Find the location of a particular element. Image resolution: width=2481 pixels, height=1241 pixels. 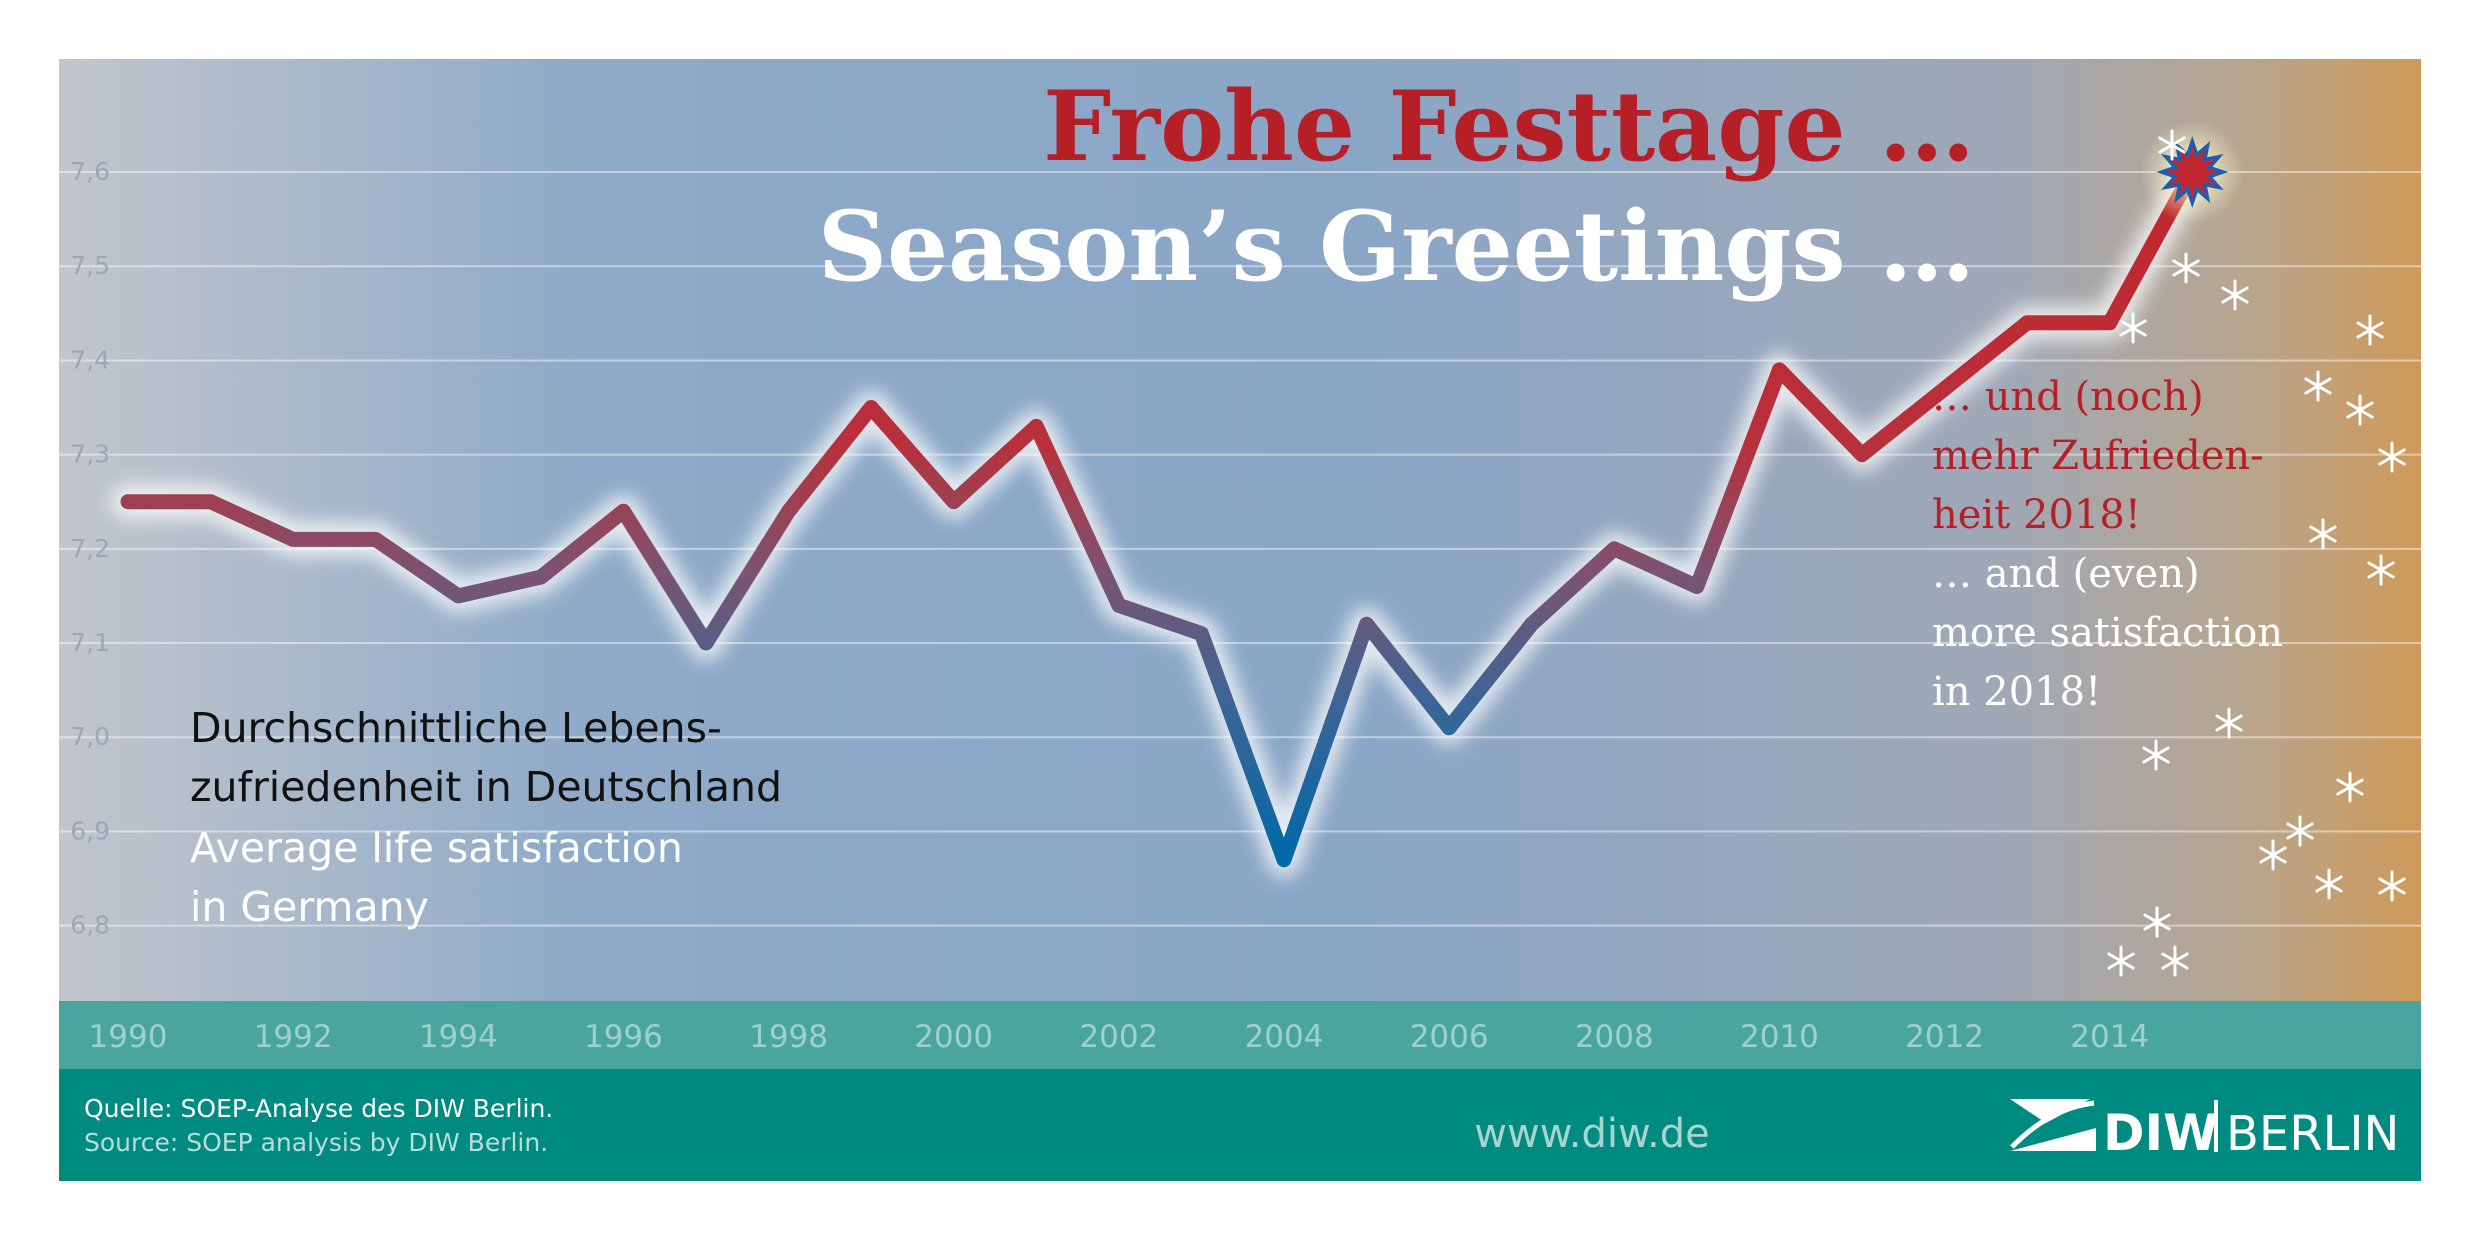

source-de: Quelle: SOEP-Analyse des DIW Berlin. is located at coordinates (318, 1108).